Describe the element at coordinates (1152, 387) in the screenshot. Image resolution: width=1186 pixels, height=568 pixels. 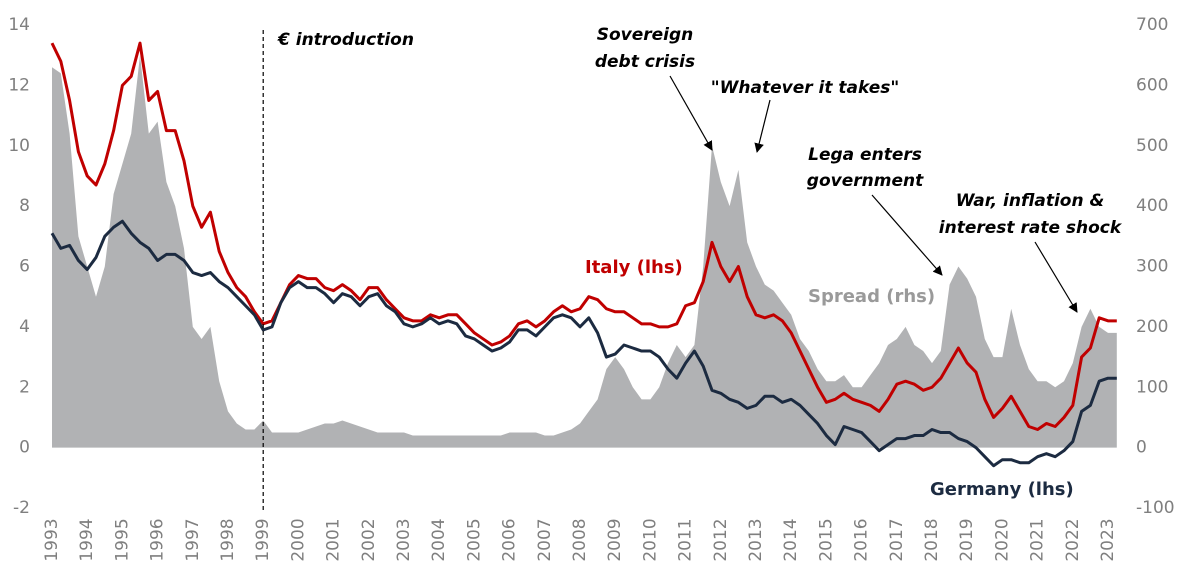
I see `y2-tick-label: 100` at that location.